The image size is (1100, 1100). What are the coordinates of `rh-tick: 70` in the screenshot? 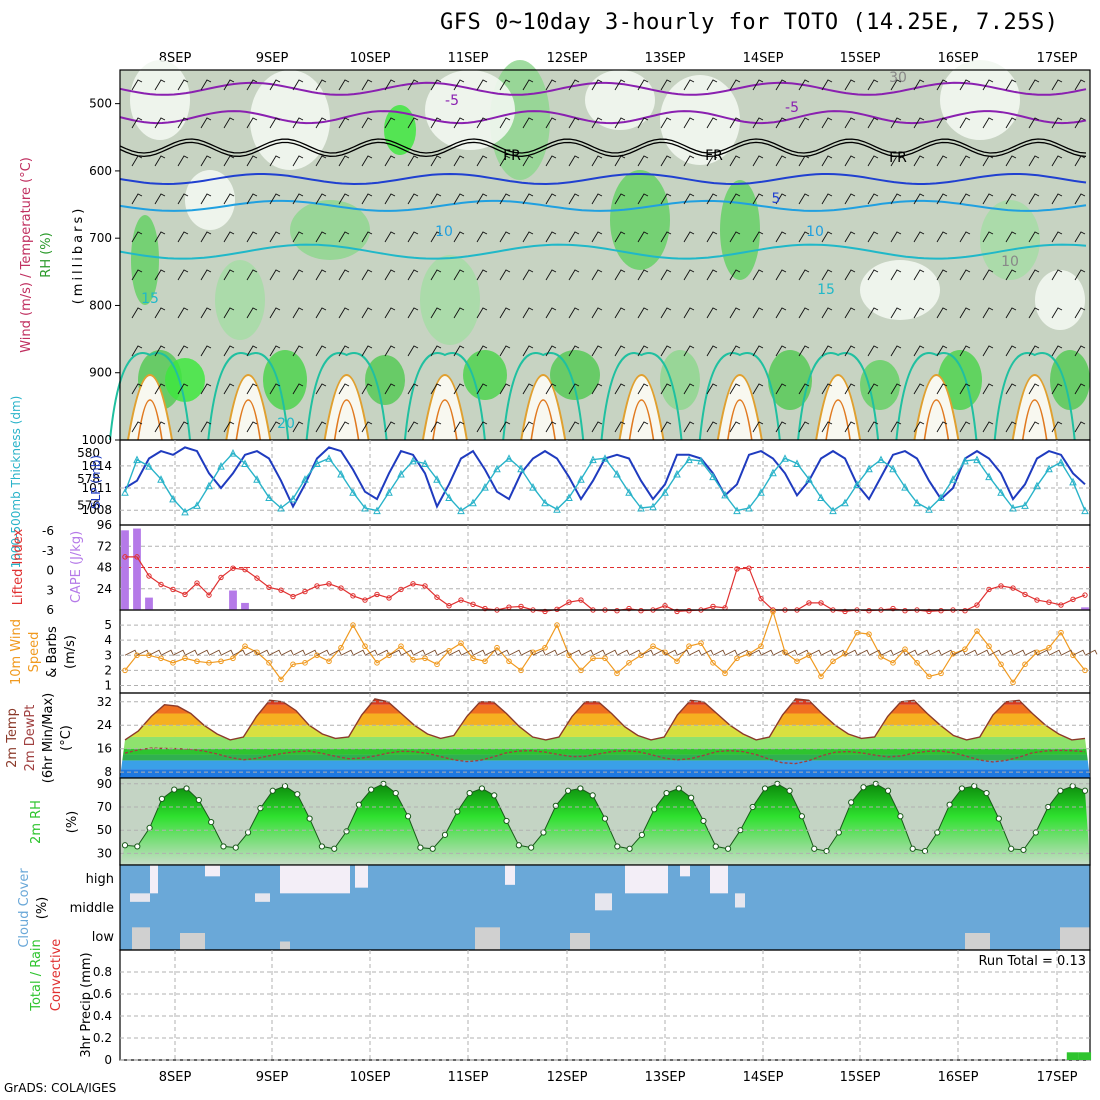 It's located at (104, 807).